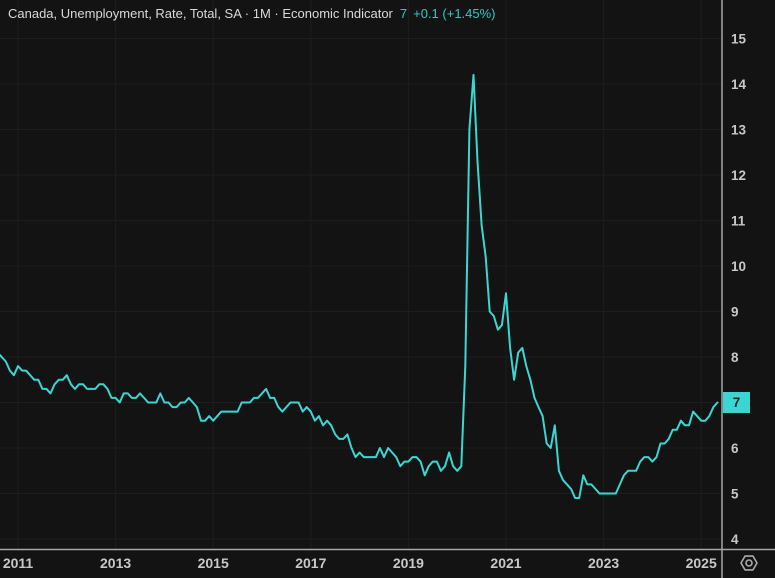  I want to click on last-value: 7, so click(403, 13).